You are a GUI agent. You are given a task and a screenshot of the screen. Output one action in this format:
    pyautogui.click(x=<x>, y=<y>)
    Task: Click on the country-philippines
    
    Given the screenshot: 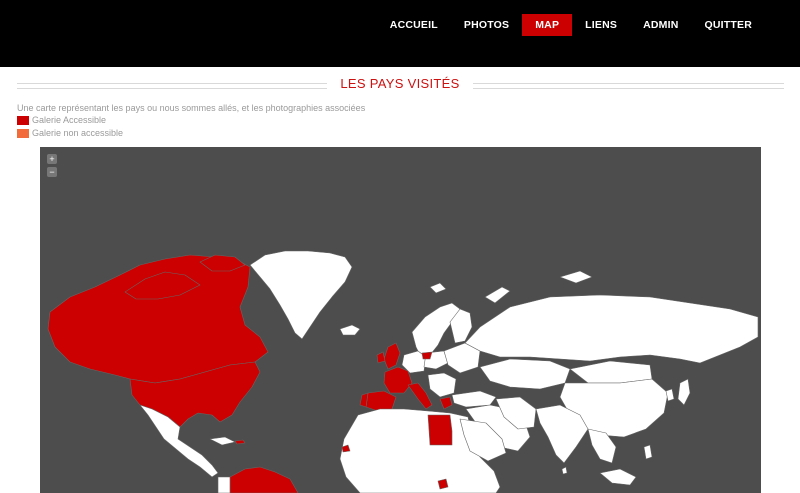 What is the action you would take?
    pyautogui.click(x=648, y=452)
    